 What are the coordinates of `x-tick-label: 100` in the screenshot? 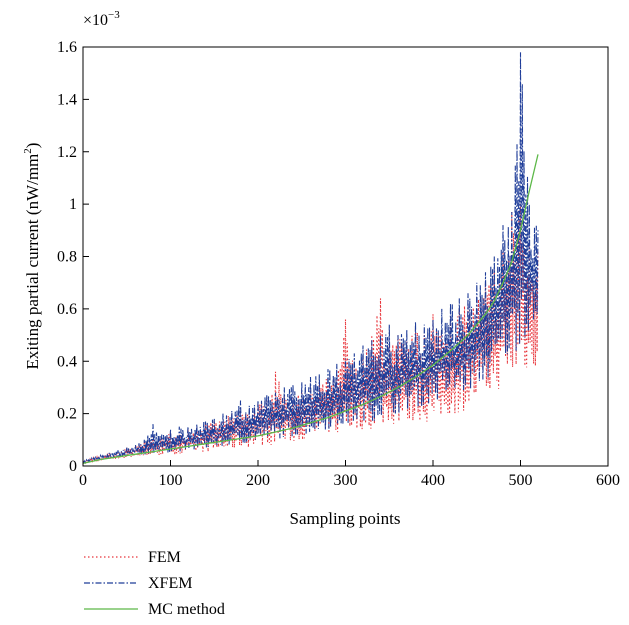 It's located at (171, 480).